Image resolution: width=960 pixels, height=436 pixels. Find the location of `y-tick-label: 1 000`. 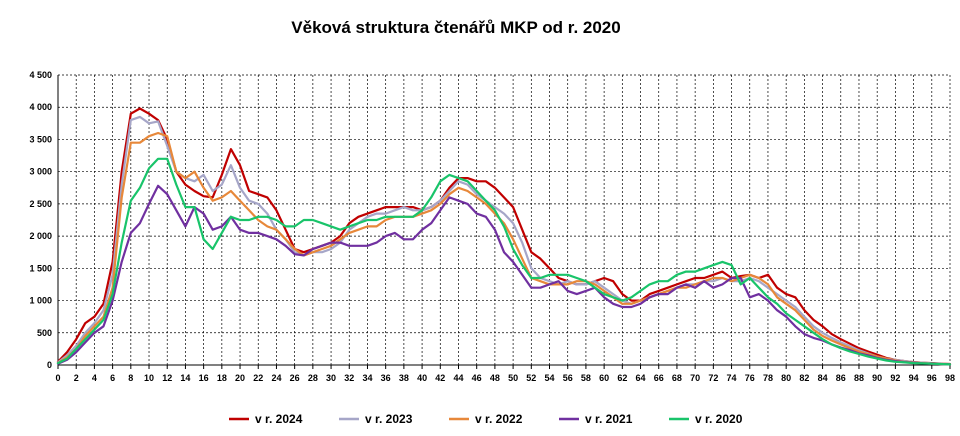

y-tick-label: 1 000 is located at coordinates (40, 301).